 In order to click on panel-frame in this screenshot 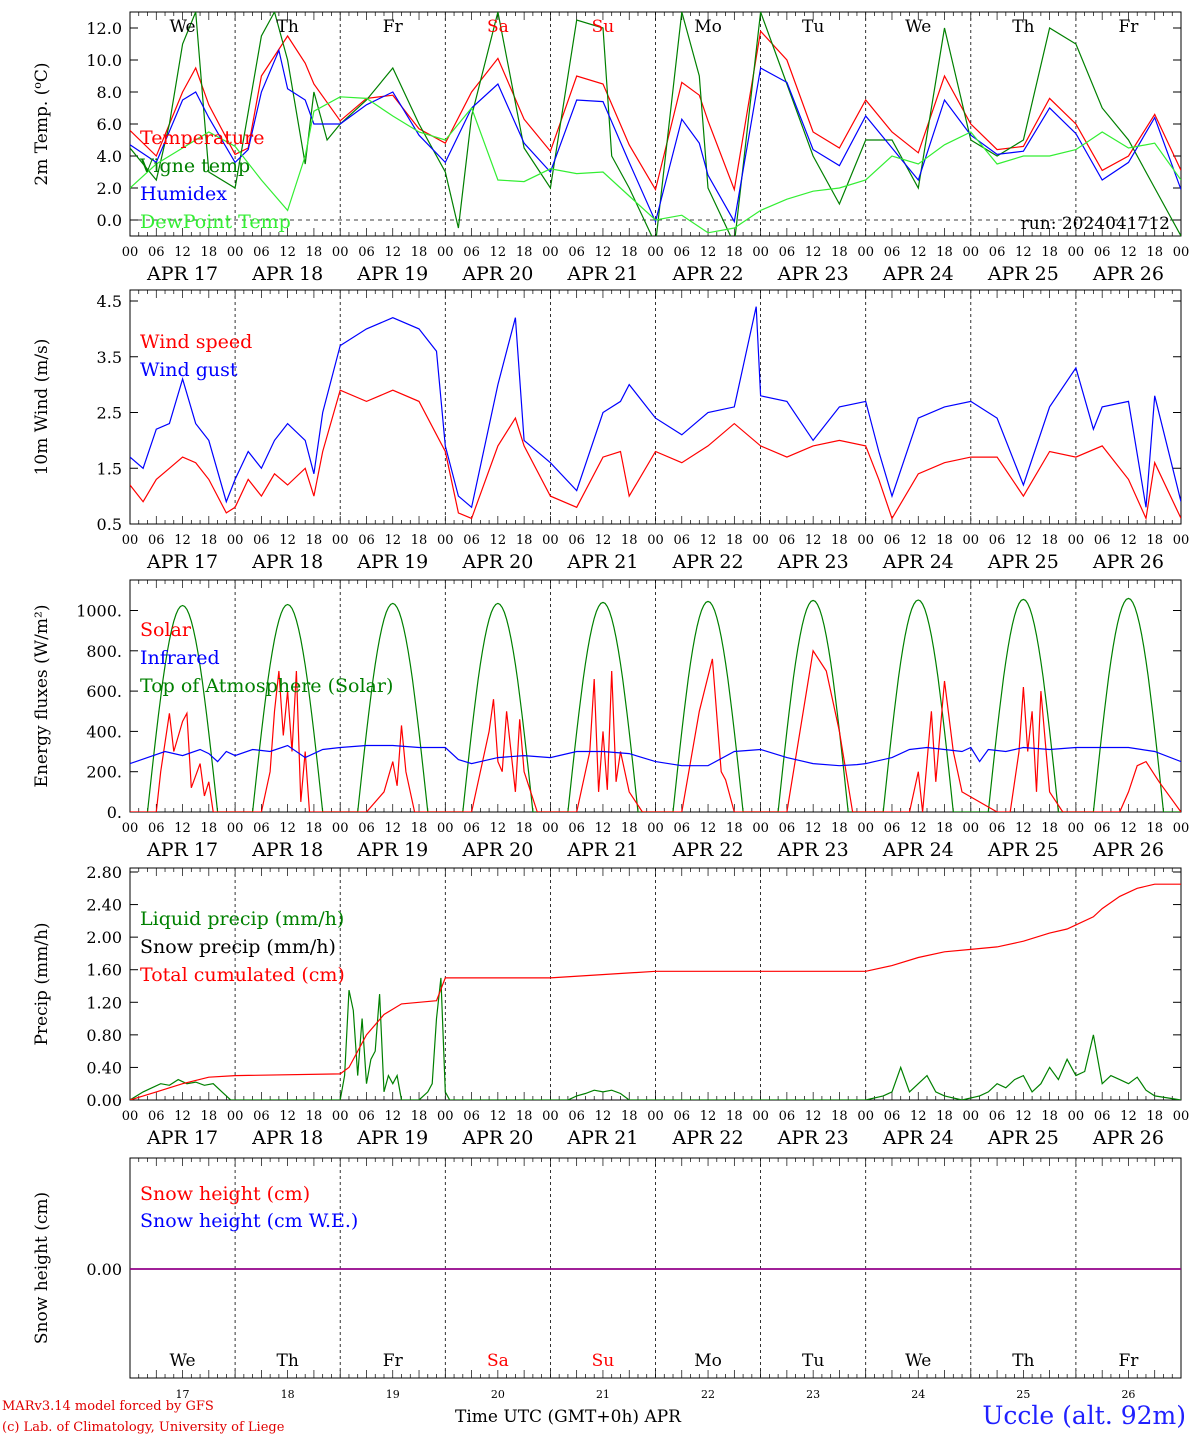, I will do `click(655, 124)`.